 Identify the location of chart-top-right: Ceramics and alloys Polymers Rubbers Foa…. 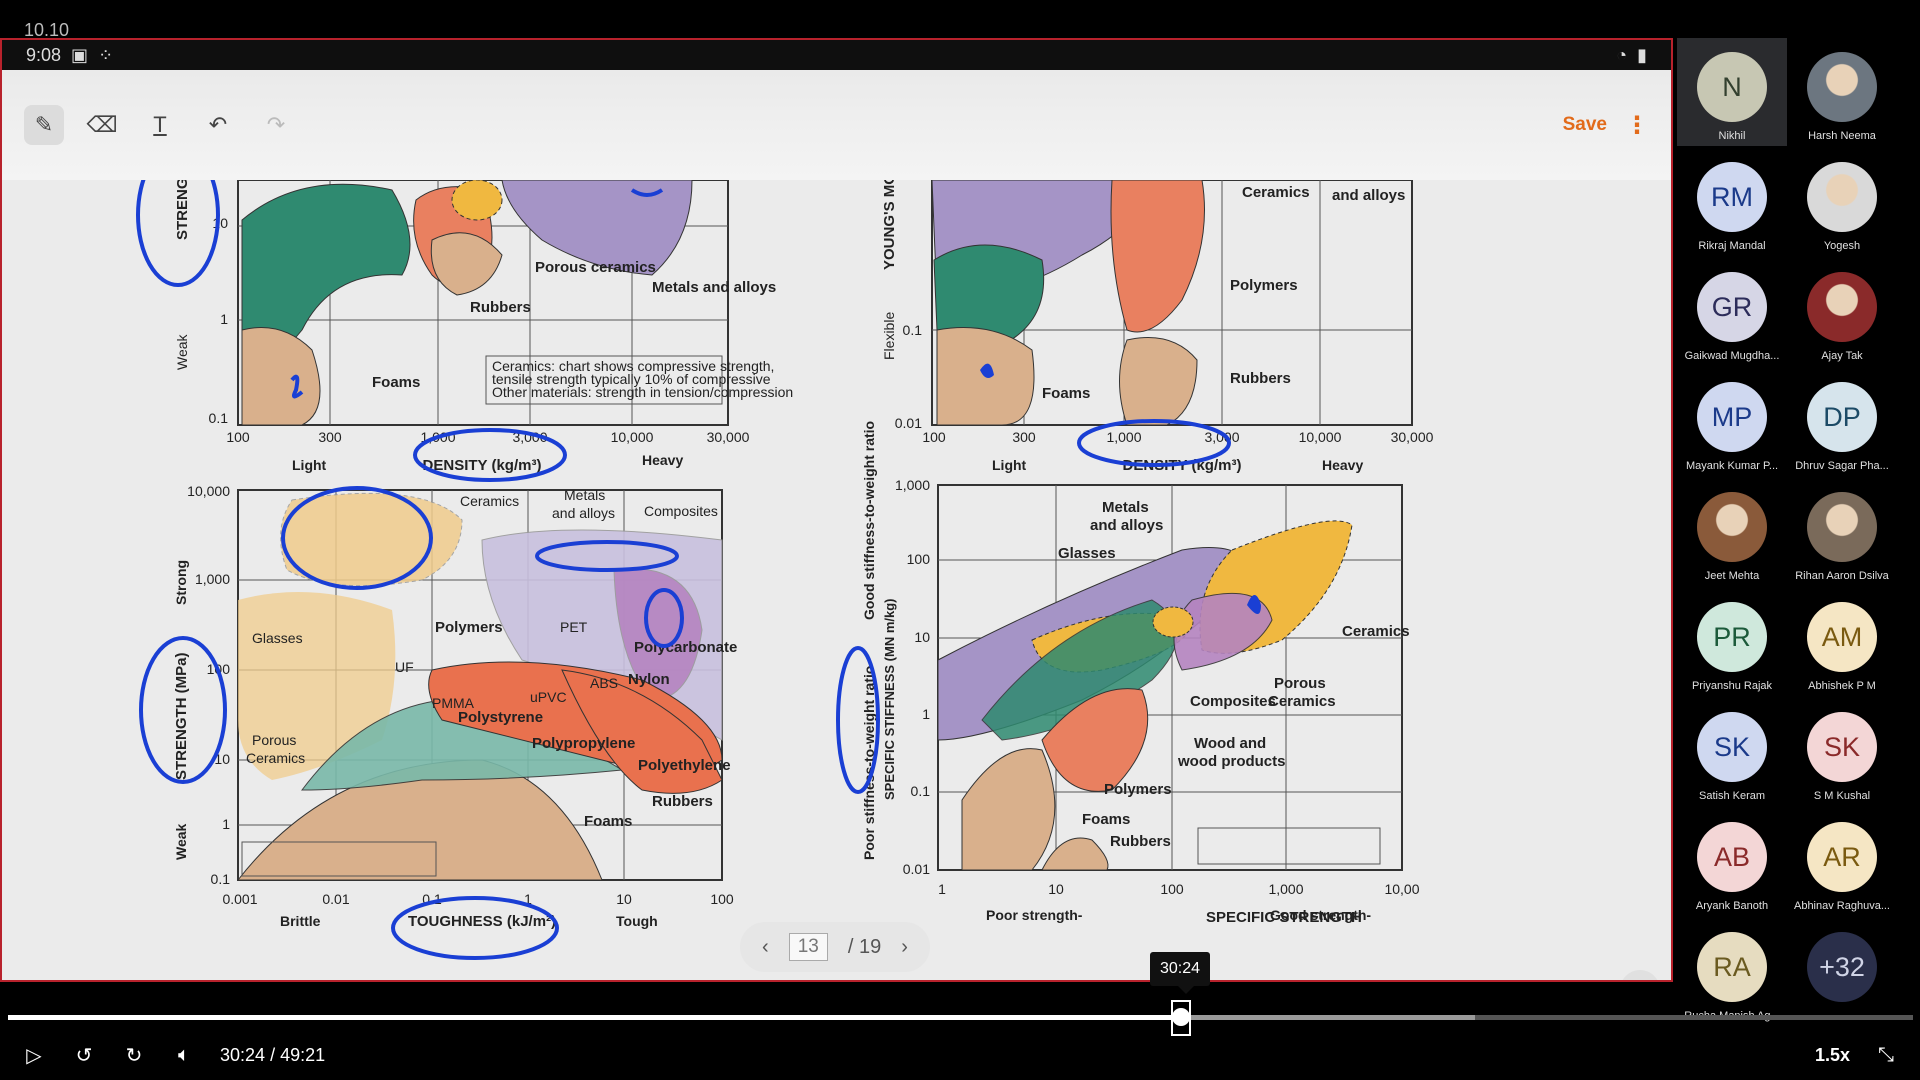
(1032, 323).